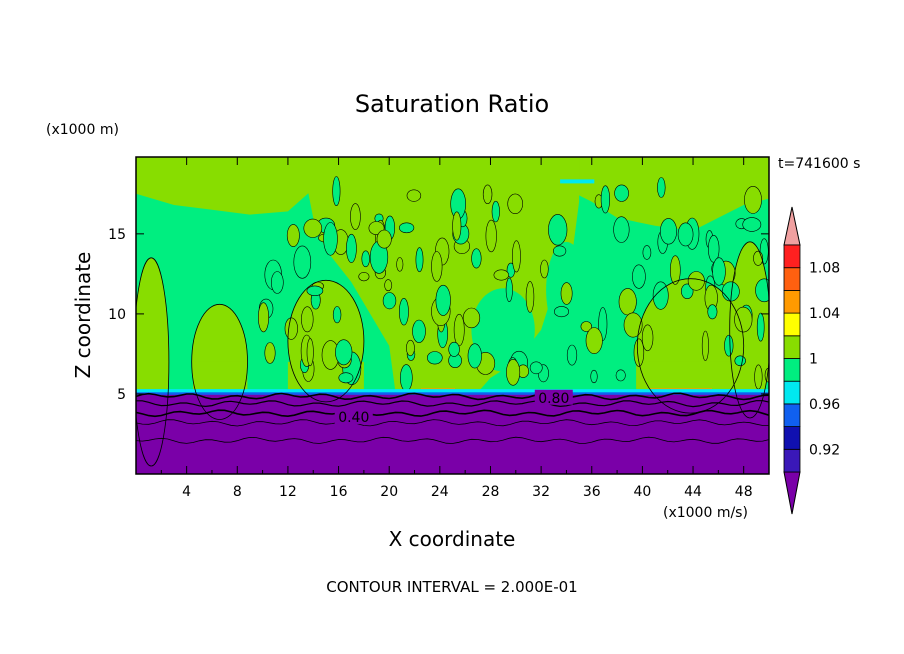  What do you see at coordinates (491, 492) in the screenshot?
I see `x-tick-label: 28` at bounding box center [491, 492].